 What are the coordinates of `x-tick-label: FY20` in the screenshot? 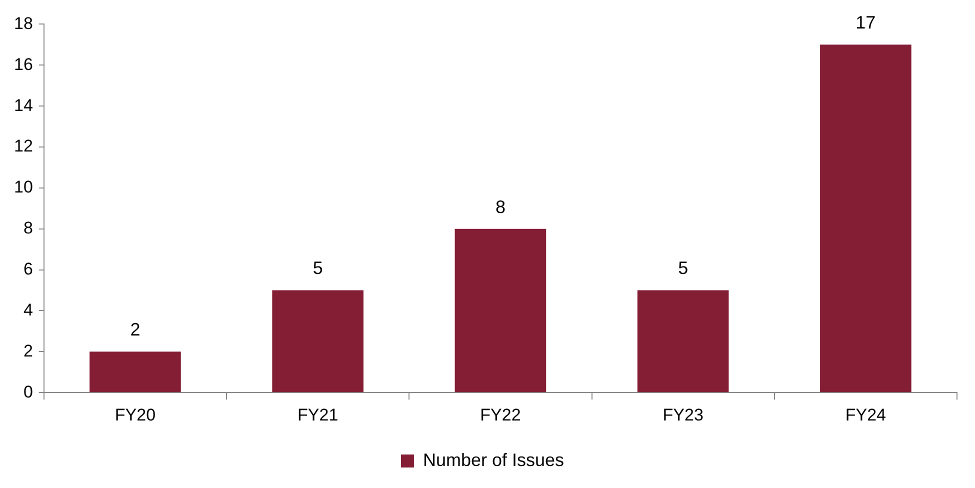 It's located at (135, 414).